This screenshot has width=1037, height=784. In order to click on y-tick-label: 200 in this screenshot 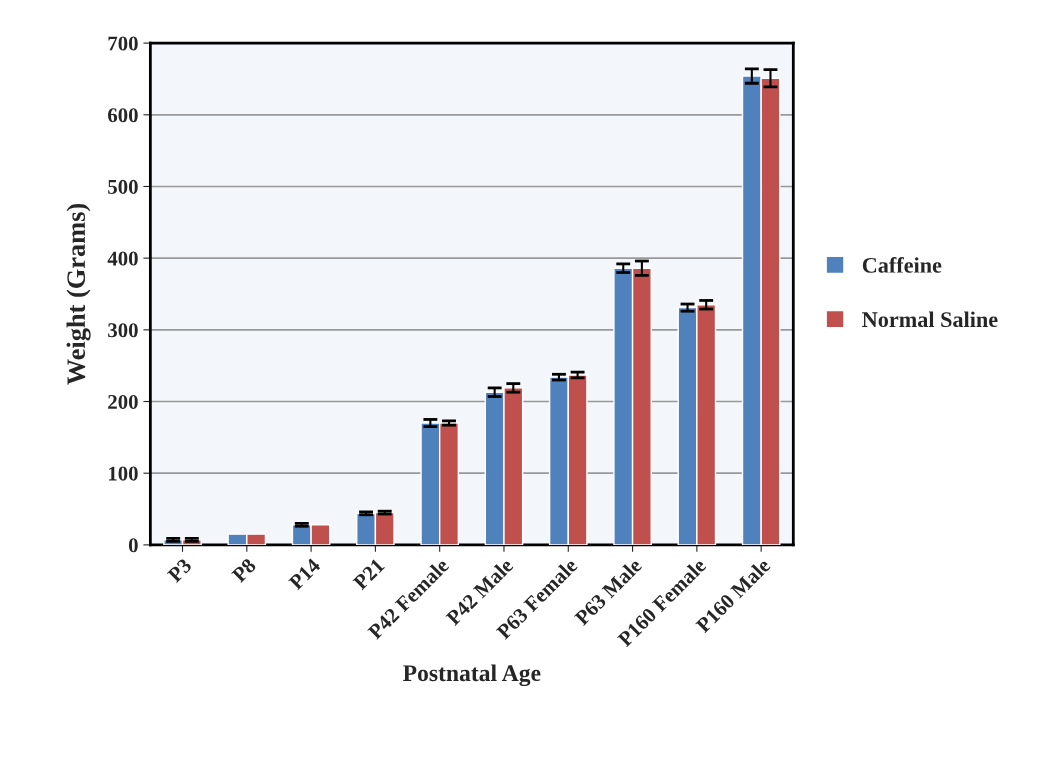, I will do `click(123, 401)`.